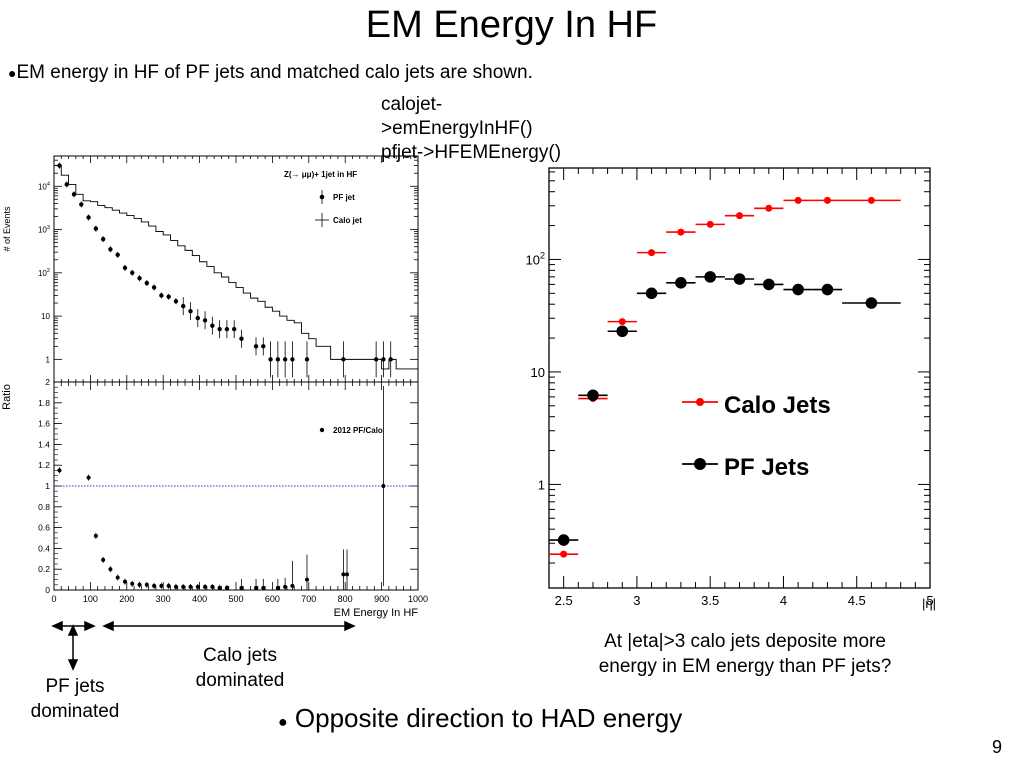  Describe the element at coordinates (418, 599) in the screenshot. I see `x-tick-label: 1000` at that location.